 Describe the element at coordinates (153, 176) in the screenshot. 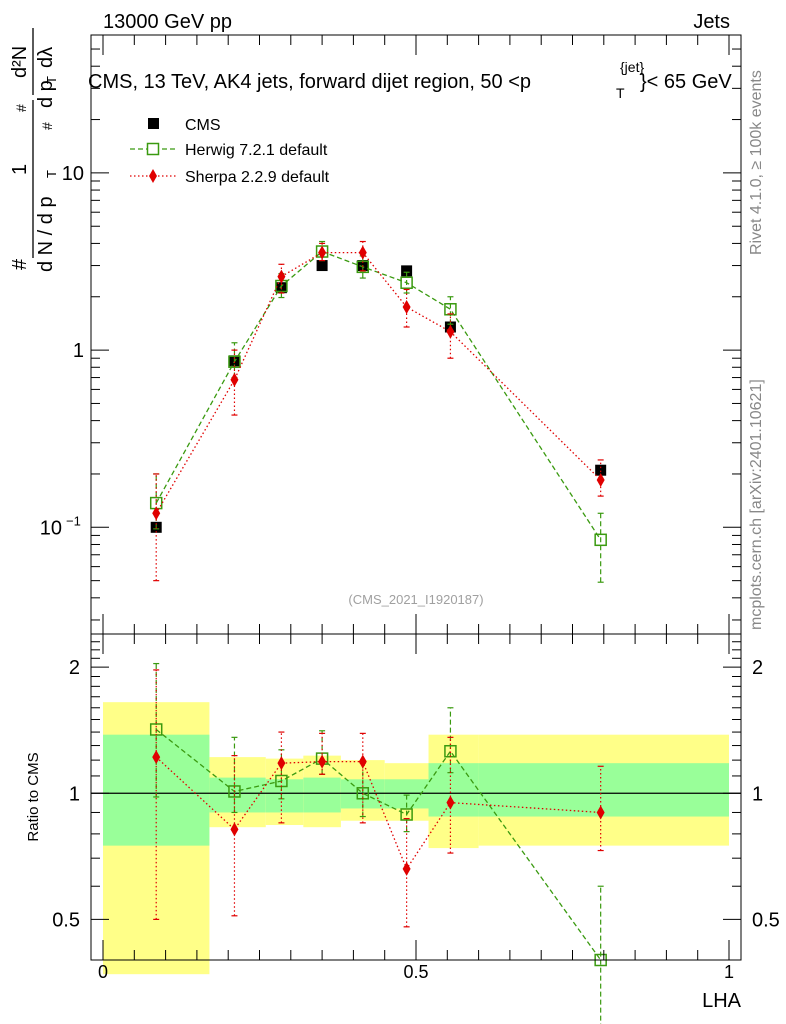

I see `legend-sherpa-marker` at that location.